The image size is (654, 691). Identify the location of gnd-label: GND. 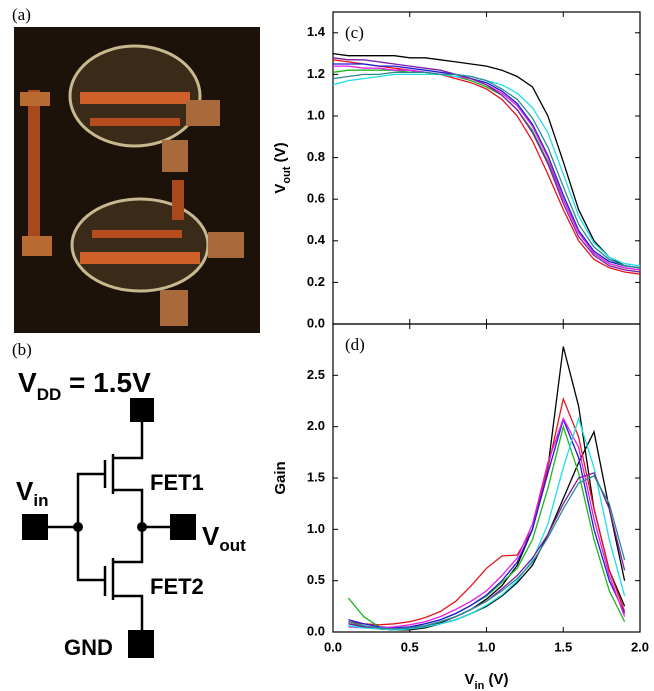
(88, 647).